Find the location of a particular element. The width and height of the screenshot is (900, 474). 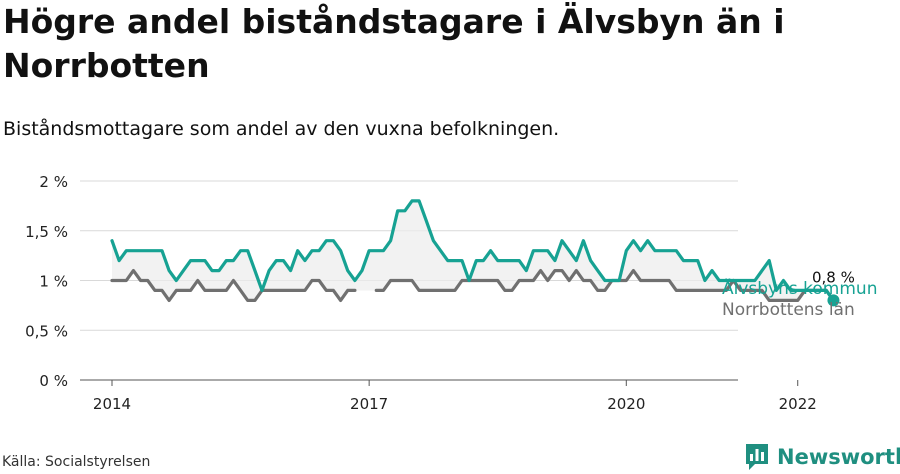

x-tick-label: 2020 is located at coordinates (626, 404).